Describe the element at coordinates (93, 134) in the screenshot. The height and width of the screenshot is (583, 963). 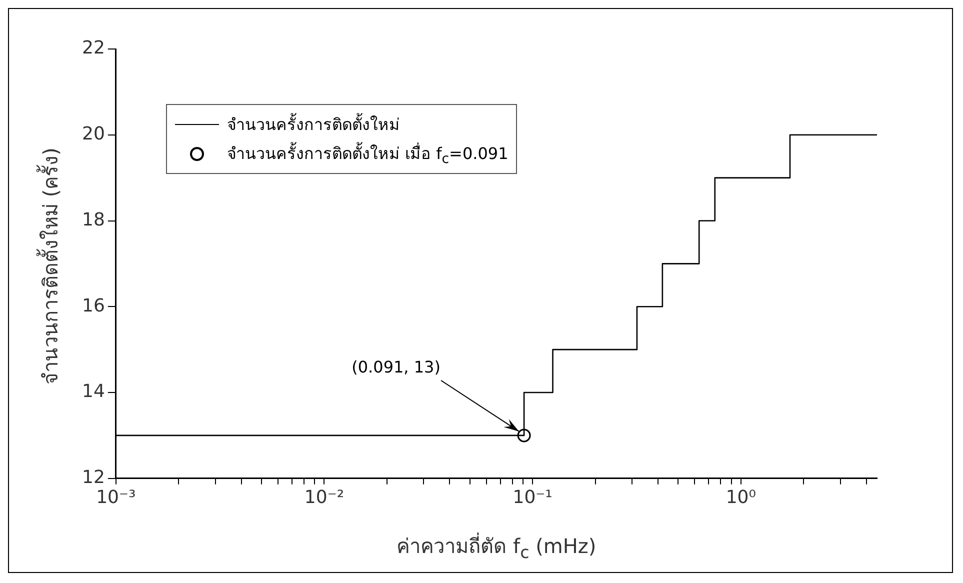
I see `y-tick-label: 20` at that location.